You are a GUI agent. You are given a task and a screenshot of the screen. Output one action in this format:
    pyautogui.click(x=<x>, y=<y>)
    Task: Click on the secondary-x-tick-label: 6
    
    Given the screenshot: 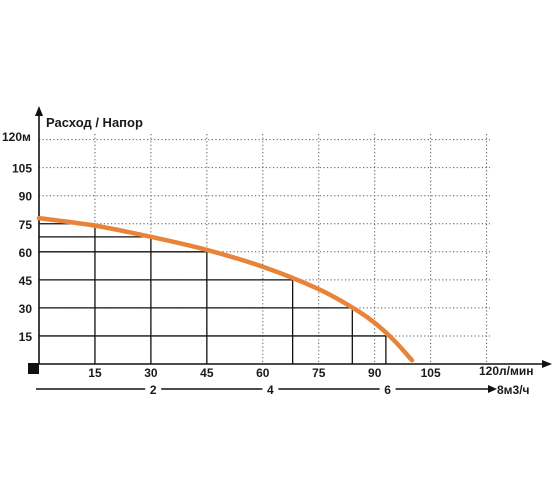 What is the action you would take?
    pyautogui.click(x=387, y=390)
    